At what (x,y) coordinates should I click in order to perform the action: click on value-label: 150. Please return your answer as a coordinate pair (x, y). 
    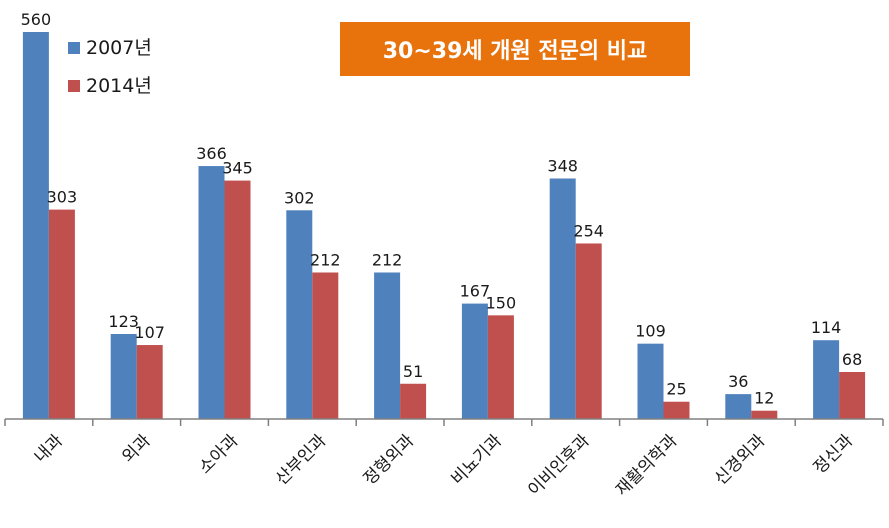
    Looking at the image, I should click on (501, 302).